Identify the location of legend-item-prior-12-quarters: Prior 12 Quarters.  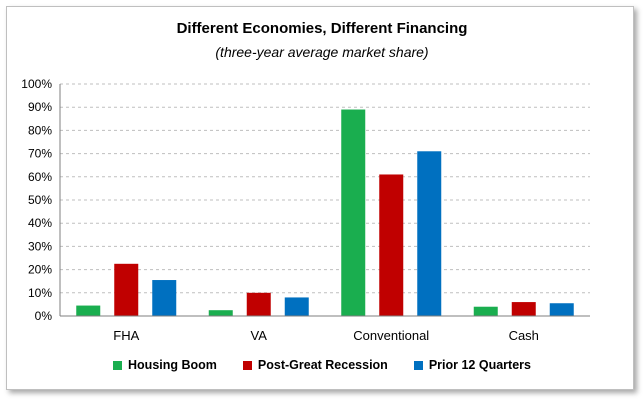
(472, 365).